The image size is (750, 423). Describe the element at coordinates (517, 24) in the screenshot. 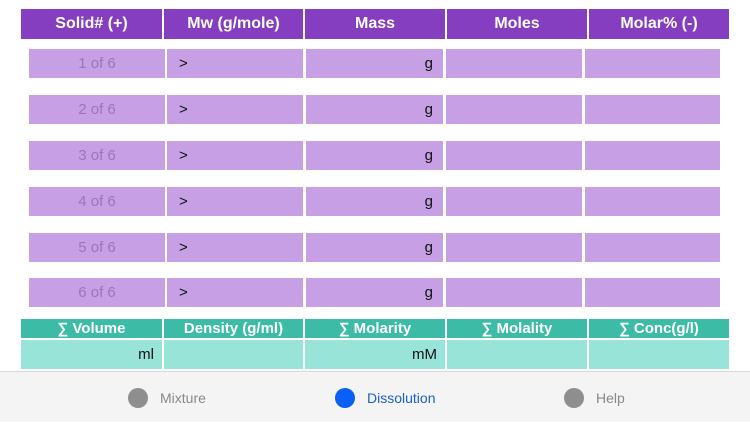

I see `moles-header: Moles` at that location.